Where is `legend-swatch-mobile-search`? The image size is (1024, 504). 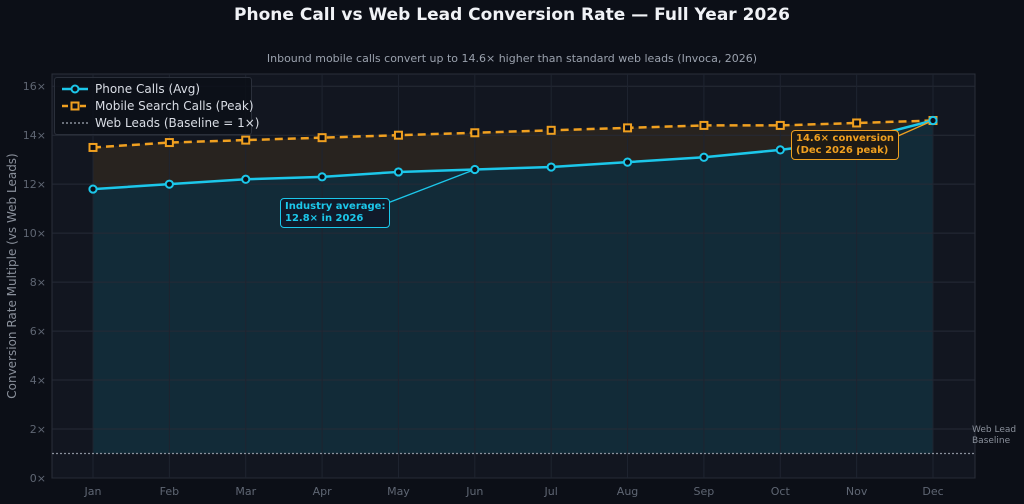
legend-swatch-mobile-search is located at coordinates (75, 106).